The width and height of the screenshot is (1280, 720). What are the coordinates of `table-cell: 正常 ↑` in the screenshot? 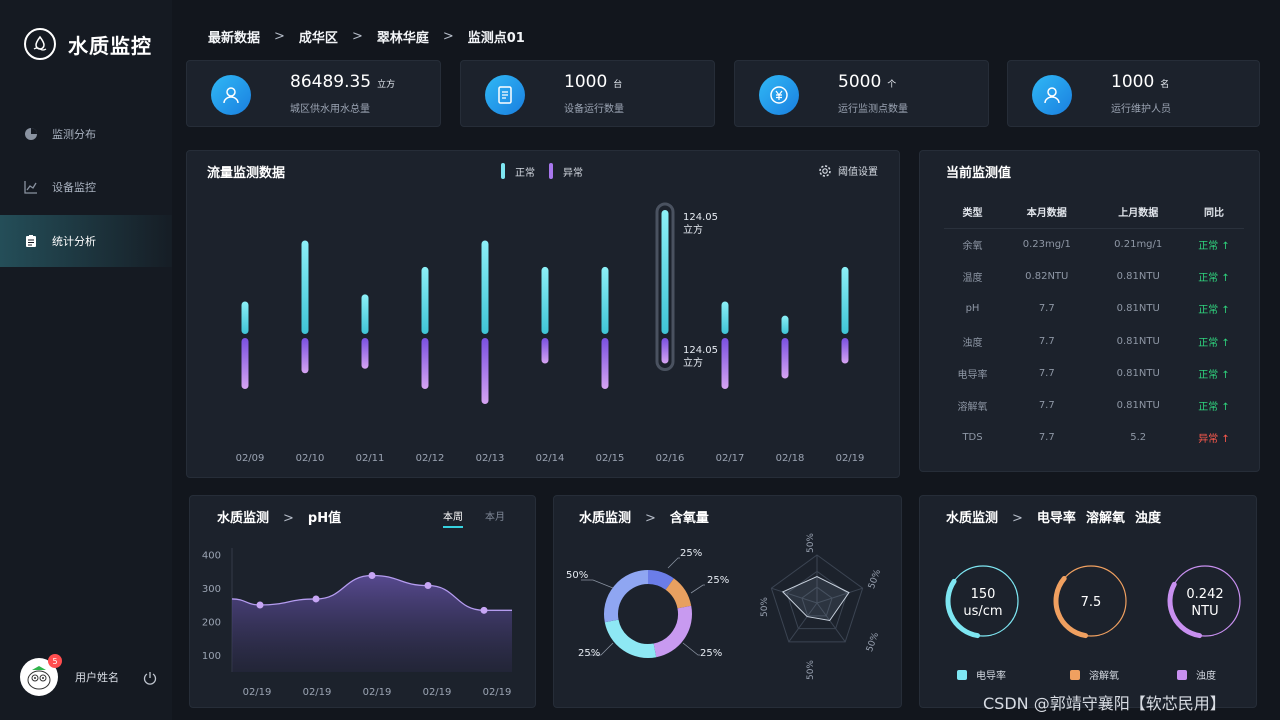 It's located at (1214, 311).